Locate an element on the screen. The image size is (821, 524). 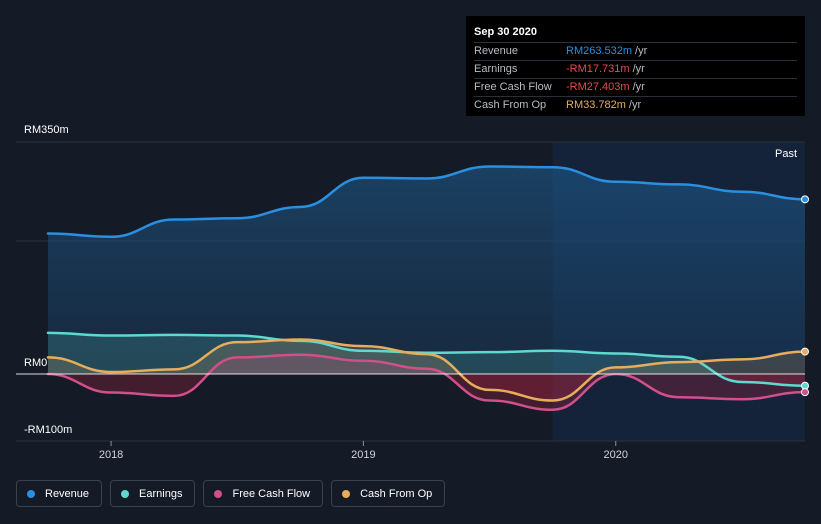
tooltip-row-name: Revenue is located at coordinates (496, 51).